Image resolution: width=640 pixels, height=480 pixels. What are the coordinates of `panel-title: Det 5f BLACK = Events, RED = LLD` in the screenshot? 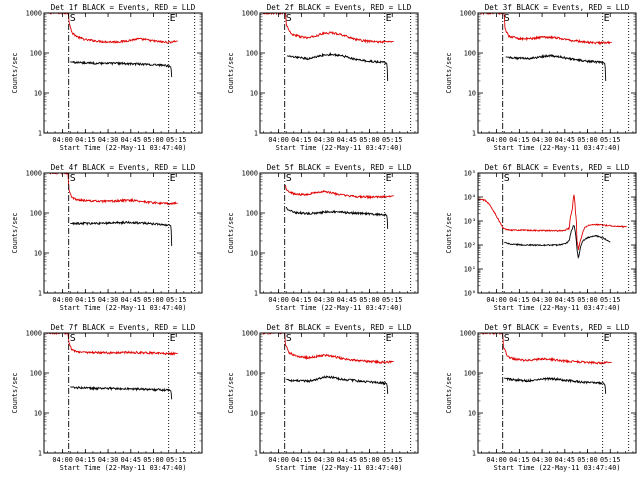 It's located at (339, 167).